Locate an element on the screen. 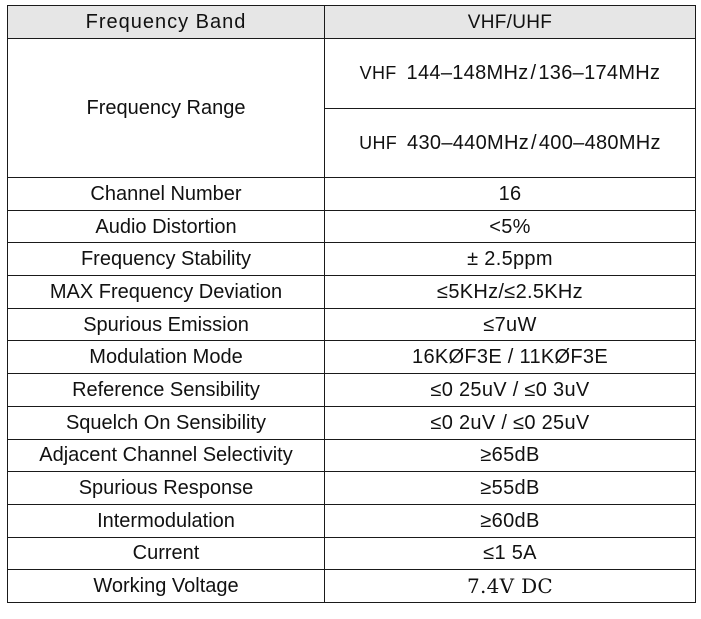  row-value: ± 2.5ppm is located at coordinates (510, 259).